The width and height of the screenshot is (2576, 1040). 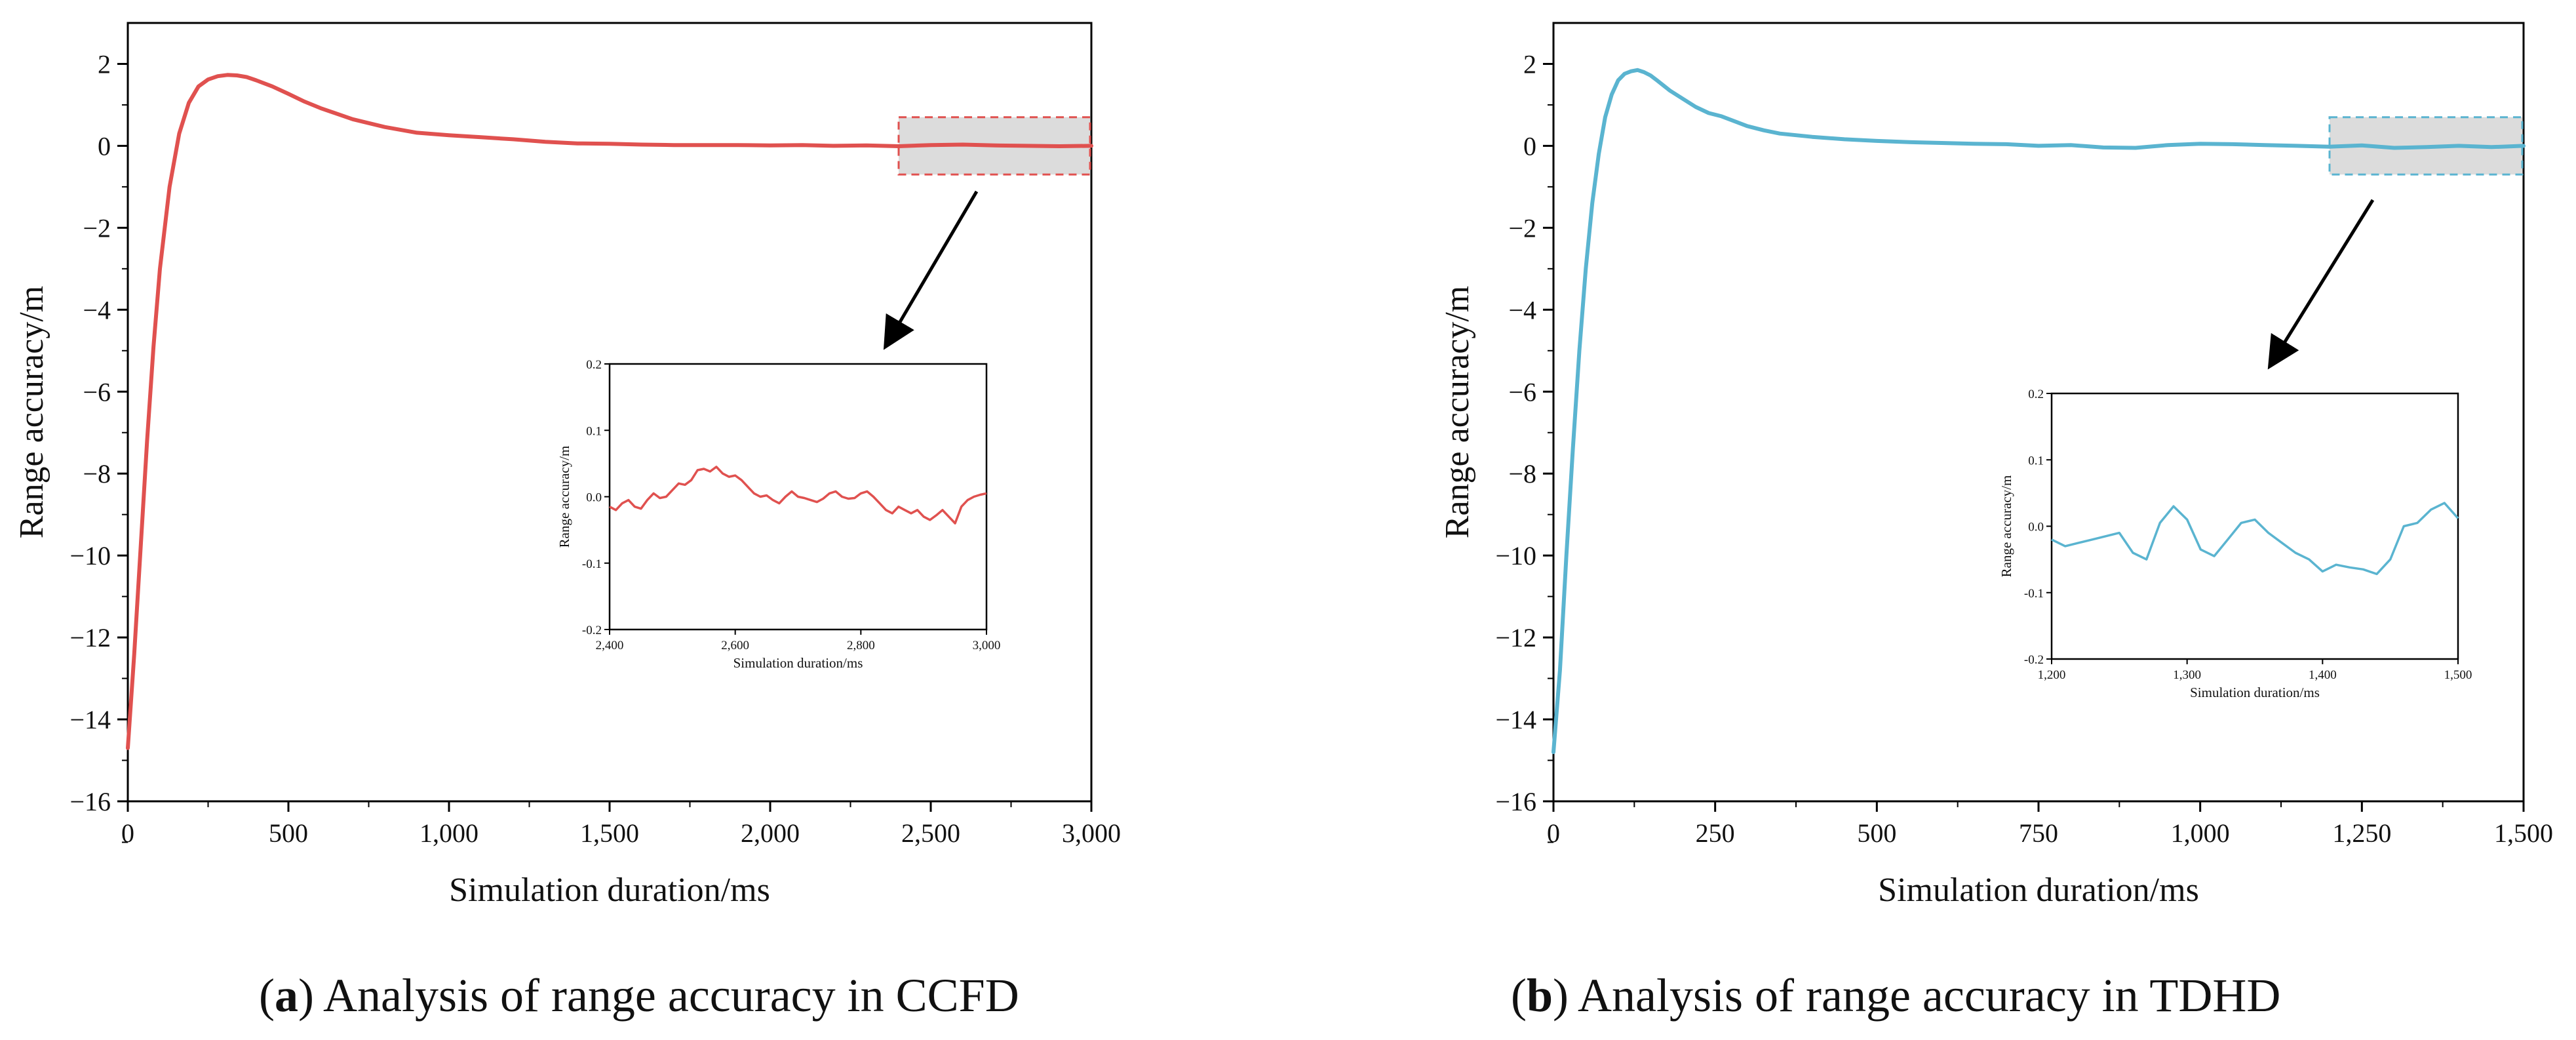 I want to click on inset-x-tick-label: 3,000, so click(x=987, y=645).